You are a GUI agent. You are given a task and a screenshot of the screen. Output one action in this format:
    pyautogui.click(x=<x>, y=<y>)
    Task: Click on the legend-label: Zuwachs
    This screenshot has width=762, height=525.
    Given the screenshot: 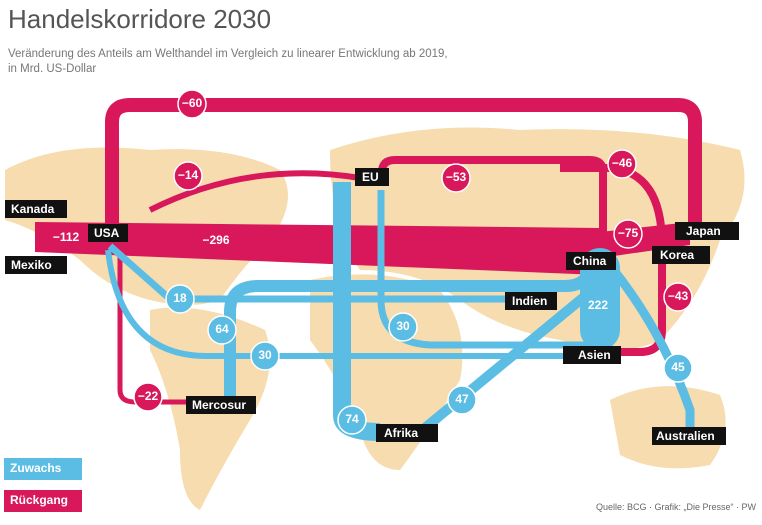 What is the action you would take?
    pyautogui.click(x=36, y=468)
    